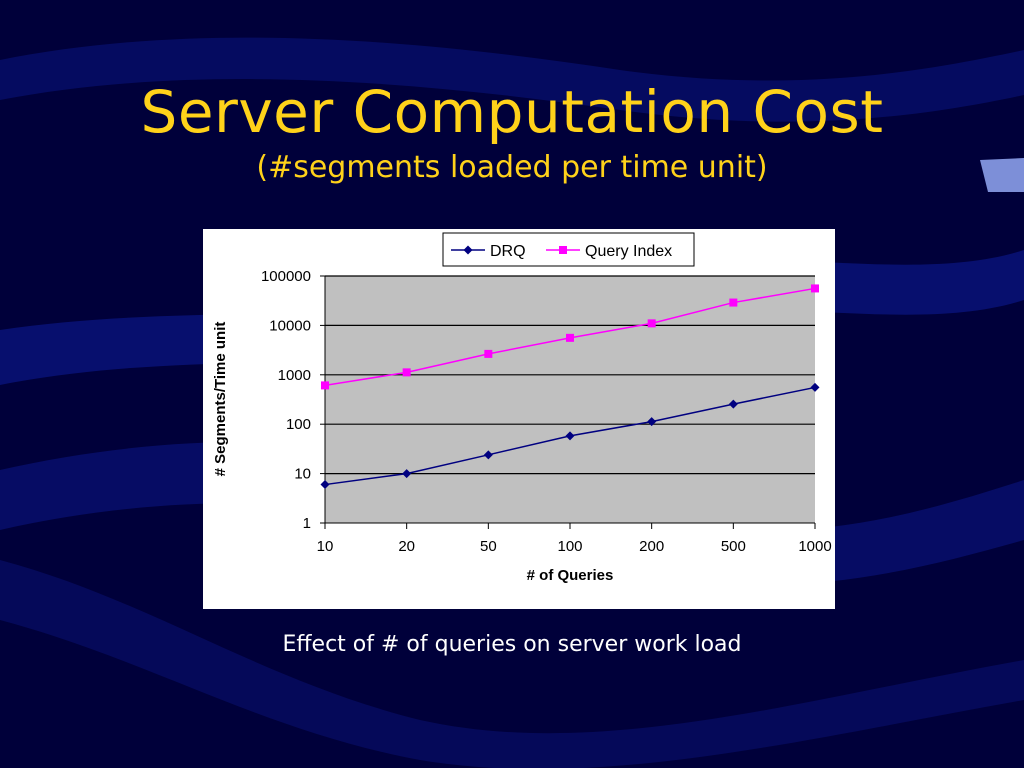 The height and width of the screenshot is (768, 1024). Describe the element at coordinates (570, 575) in the screenshot. I see `x-axis-title: # of Queries` at that location.